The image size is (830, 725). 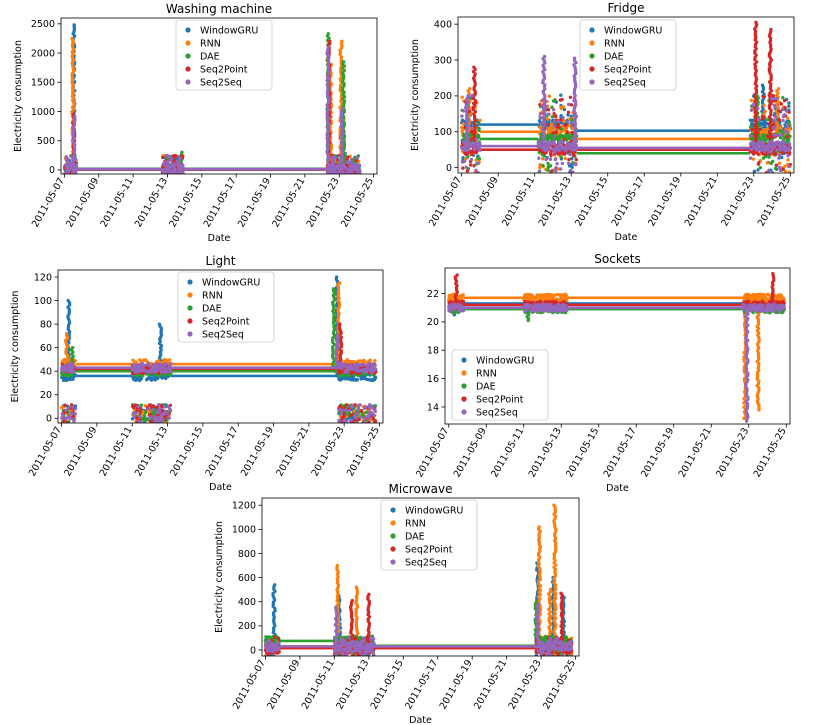 What do you see at coordinates (52, 170) in the screenshot?
I see `y-tick-label: 0` at bounding box center [52, 170].